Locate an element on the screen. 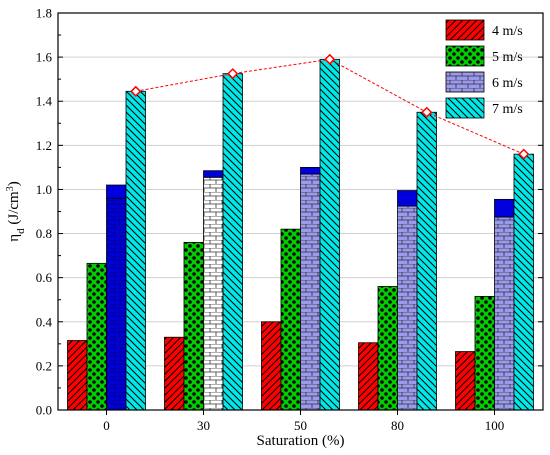  y-tick-label: 1.6 is located at coordinates (44, 57).